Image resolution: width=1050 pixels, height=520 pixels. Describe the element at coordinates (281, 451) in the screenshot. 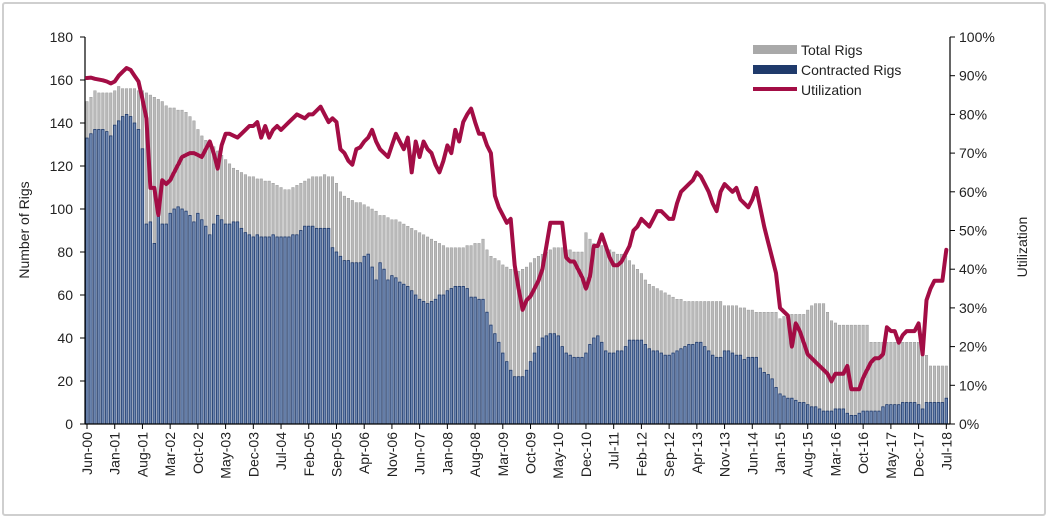

I see `x-tick-label: Jul-04` at that location.